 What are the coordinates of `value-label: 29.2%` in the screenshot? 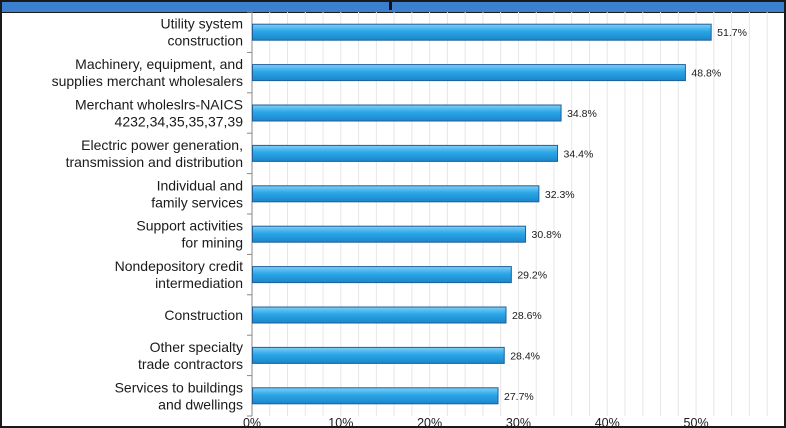 It's located at (532, 276).